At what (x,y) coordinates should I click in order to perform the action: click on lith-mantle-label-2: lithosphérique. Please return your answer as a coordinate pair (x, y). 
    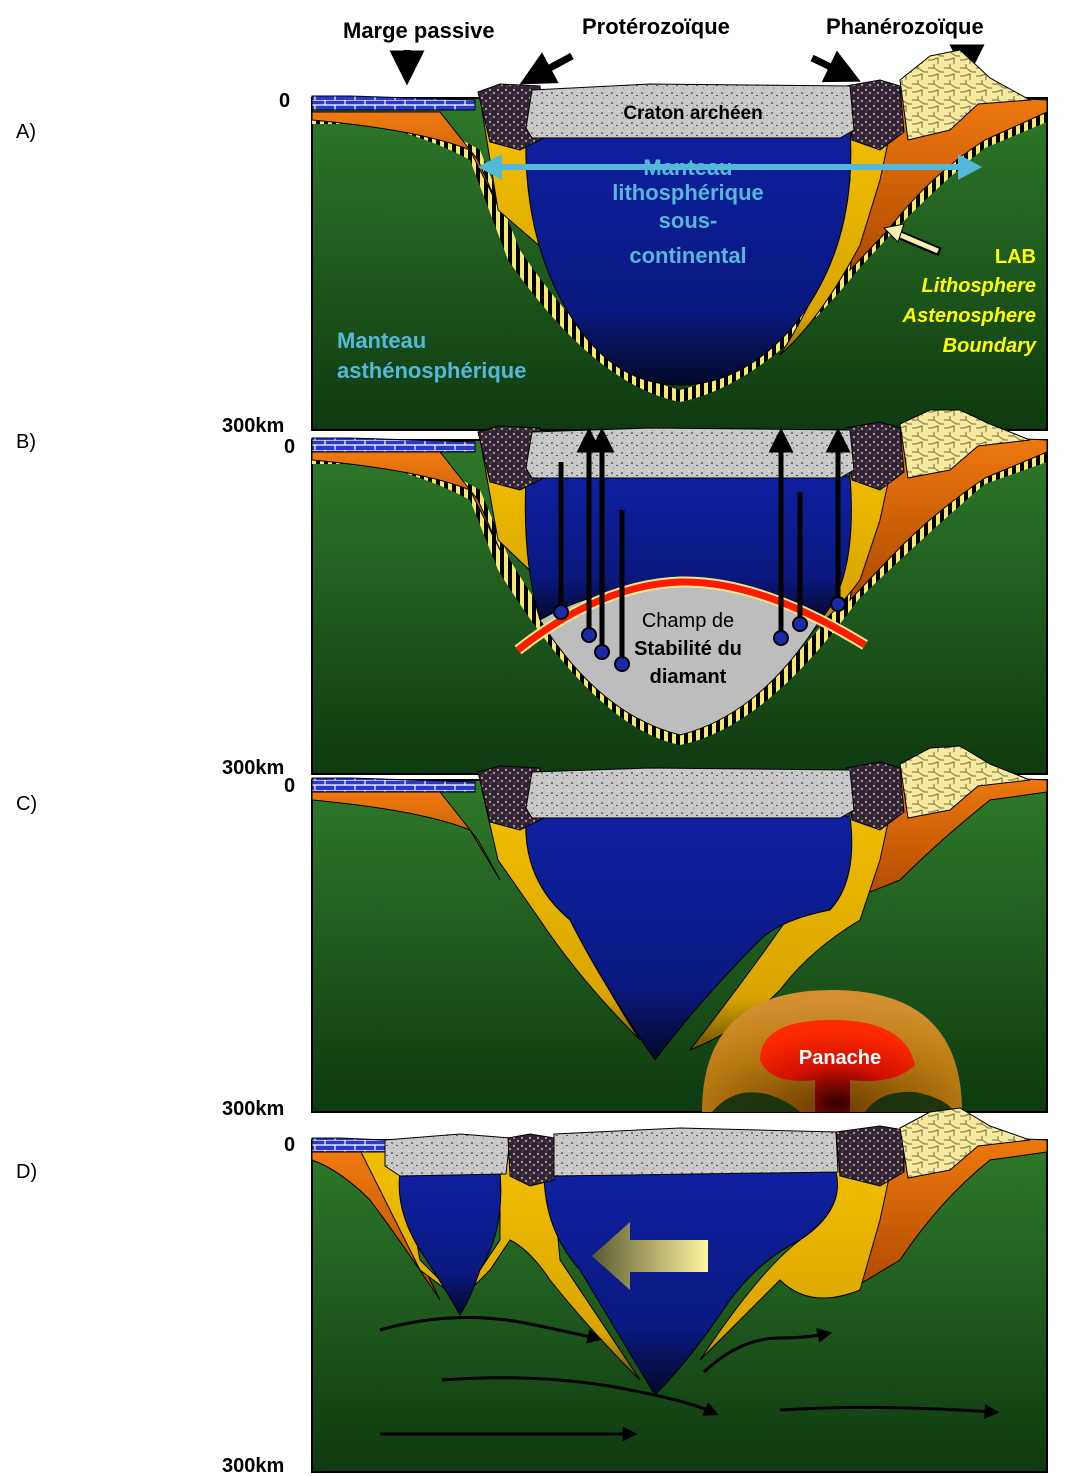
    Looking at the image, I should click on (688, 192).